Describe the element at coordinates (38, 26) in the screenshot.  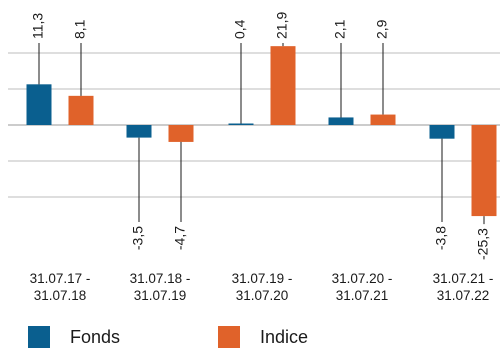
I see `data-label-fonds-0: 11,3` at that location.